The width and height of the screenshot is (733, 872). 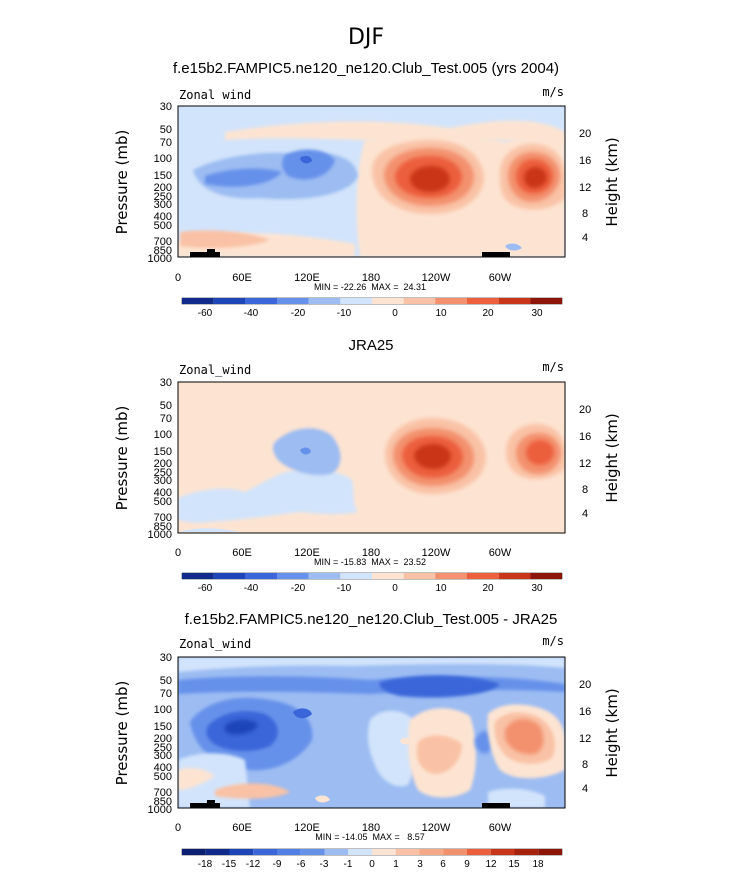 I want to click on panel-2-y2tick-4: 4, so click(x=585, y=514).